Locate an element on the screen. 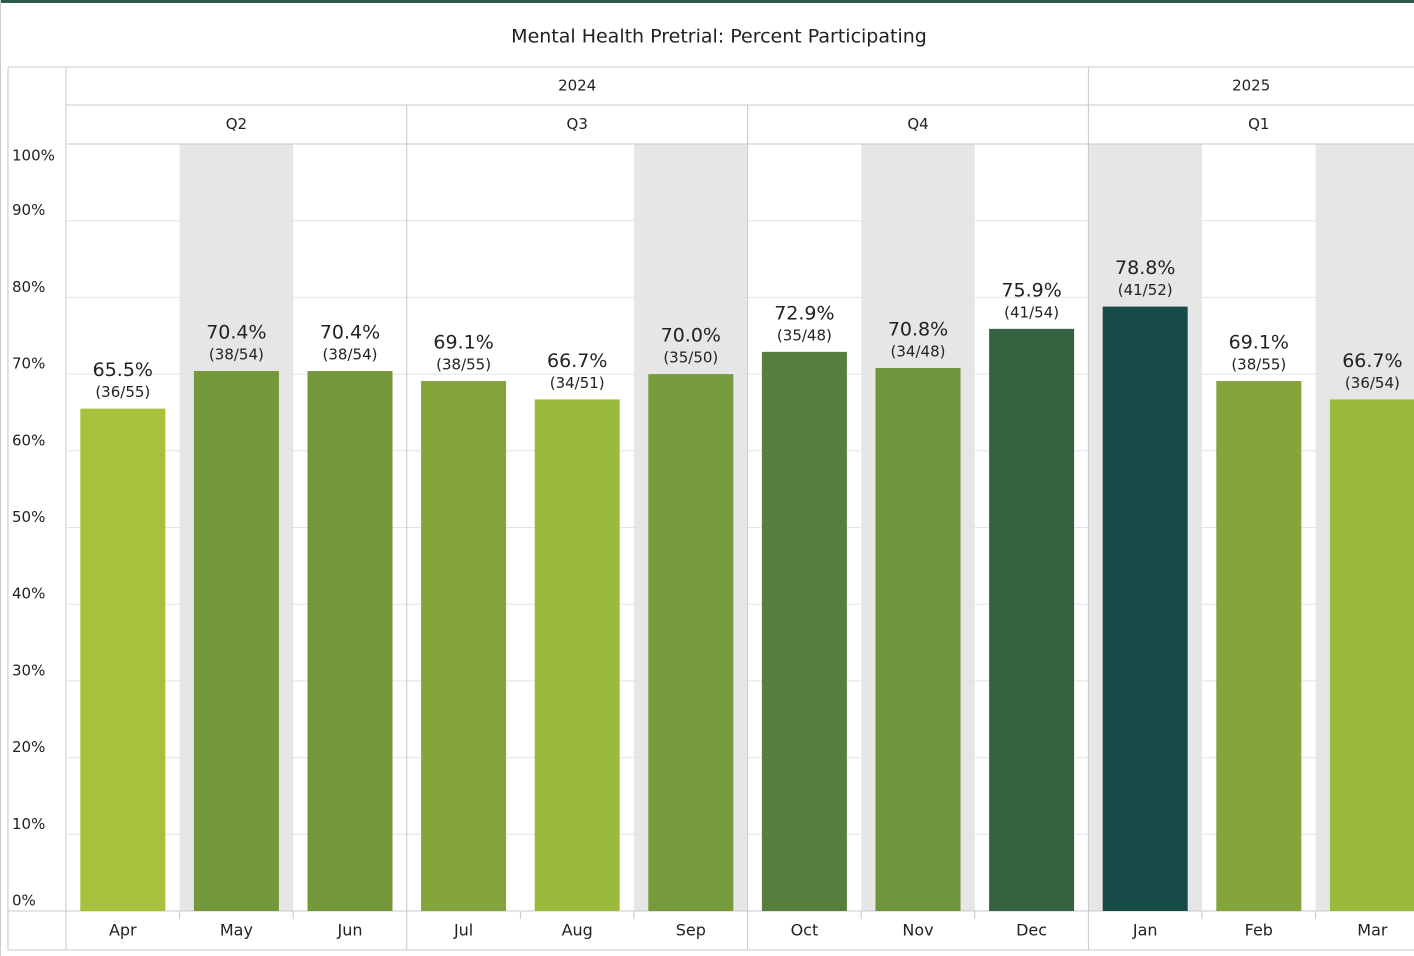 This screenshot has height=956, width=1414. quarter-label: Q3 is located at coordinates (577, 124).